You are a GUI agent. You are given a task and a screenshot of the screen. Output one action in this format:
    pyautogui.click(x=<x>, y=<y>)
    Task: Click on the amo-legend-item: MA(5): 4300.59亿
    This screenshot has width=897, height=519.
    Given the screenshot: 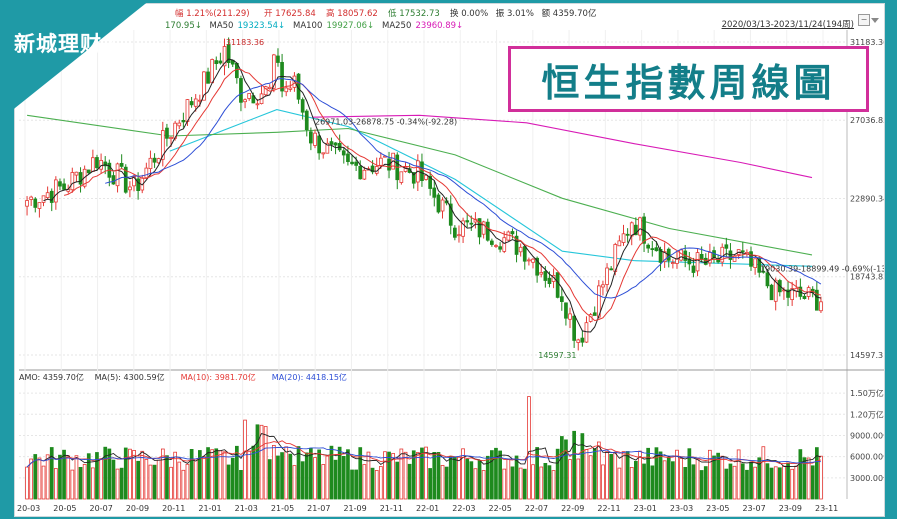 What is the action you would take?
    pyautogui.click(x=130, y=377)
    